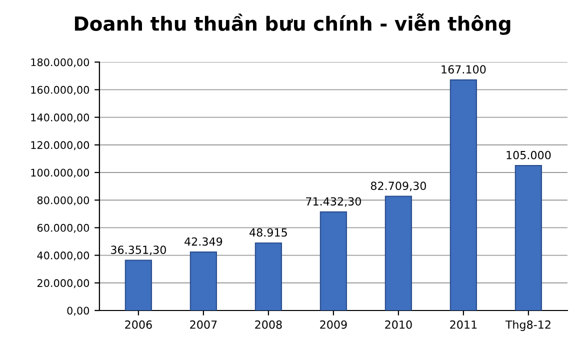 The width and height of the screenshot is (585, 345). Describe the element at coordinates (528, 155) in the screenshot. I see `data-label: 105.000` at that location.